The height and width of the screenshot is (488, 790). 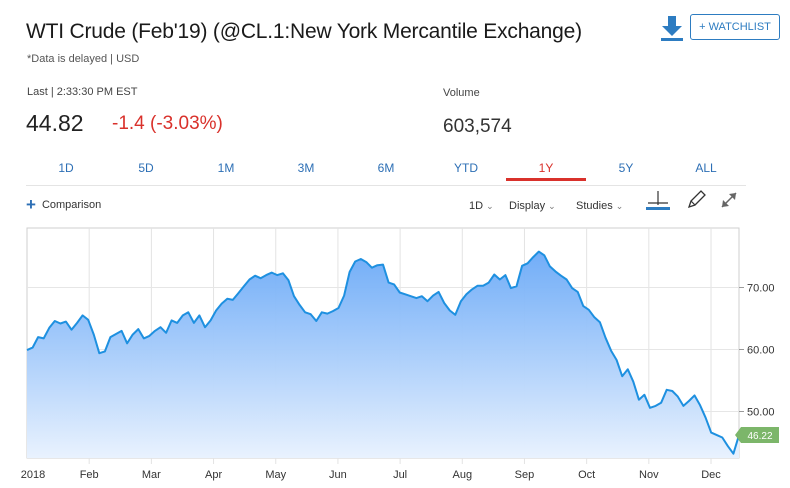 What do you see at coordinates (226, 168) in the screenshot?
I see `tab-1m: 1M` at bounding box center [226, 168].